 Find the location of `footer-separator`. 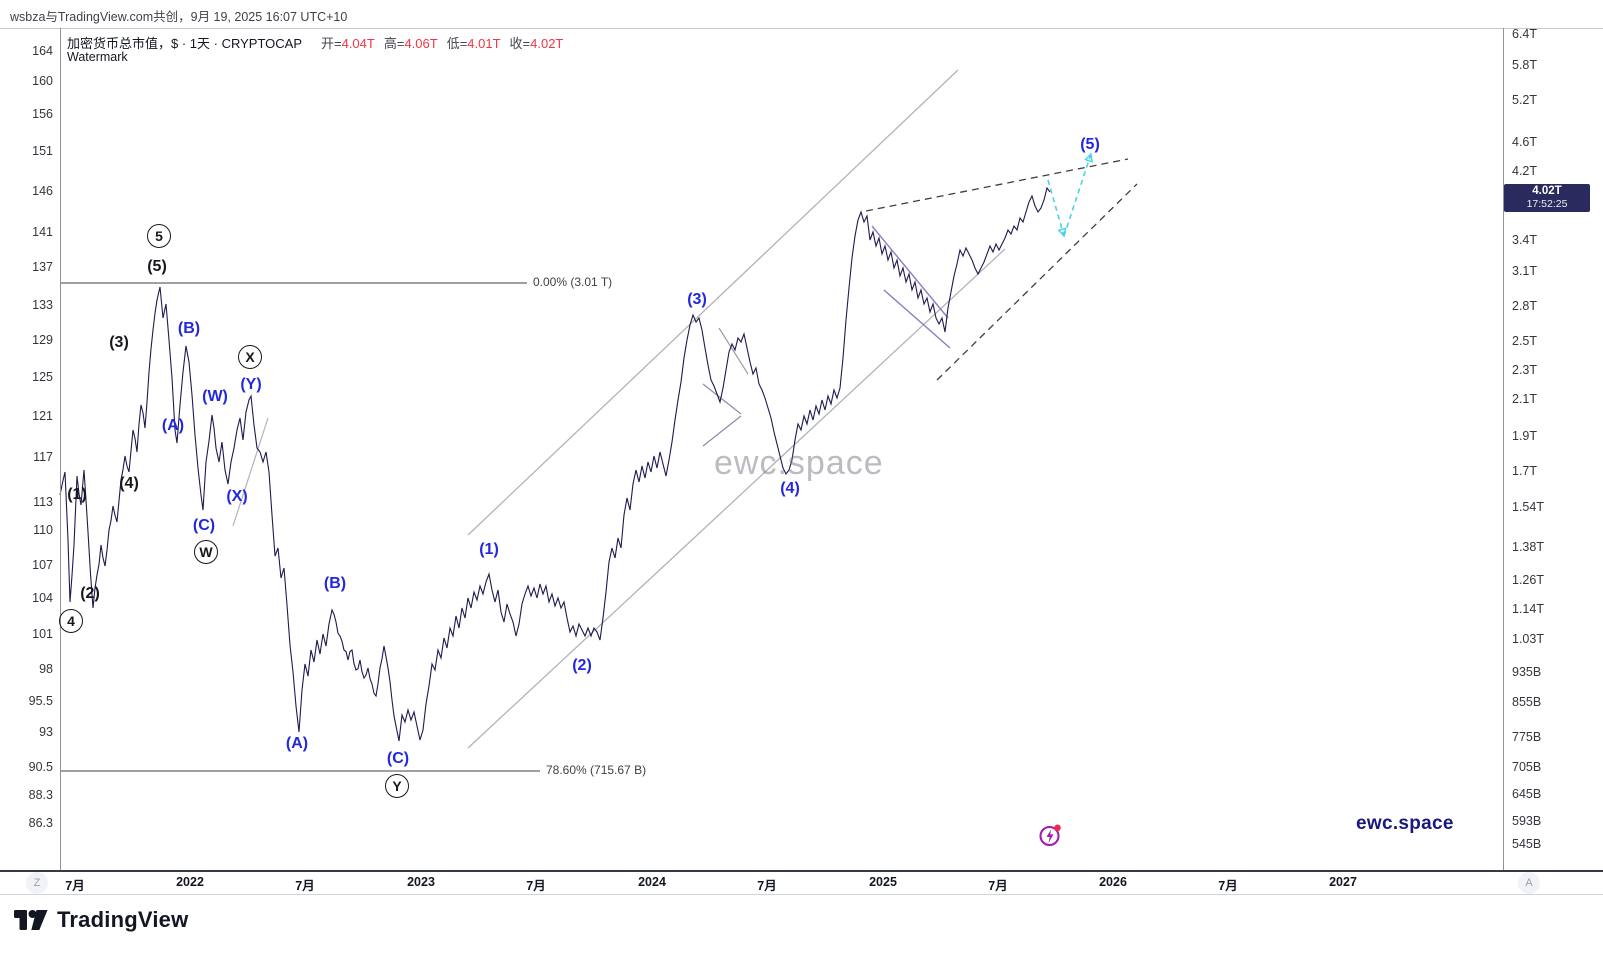

footer-separator is located at coordinates (801, 894).